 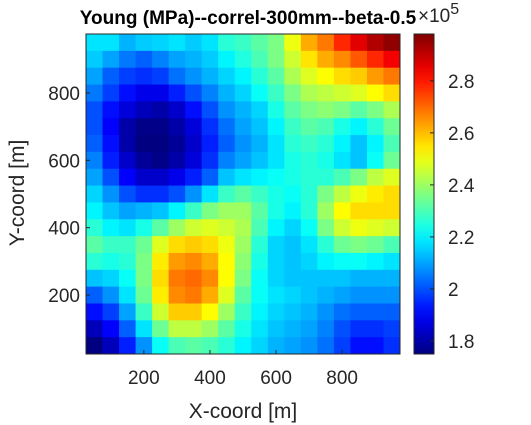 I want to click on colorbar-tick-label: 2.8, so click(x=461, y=82).